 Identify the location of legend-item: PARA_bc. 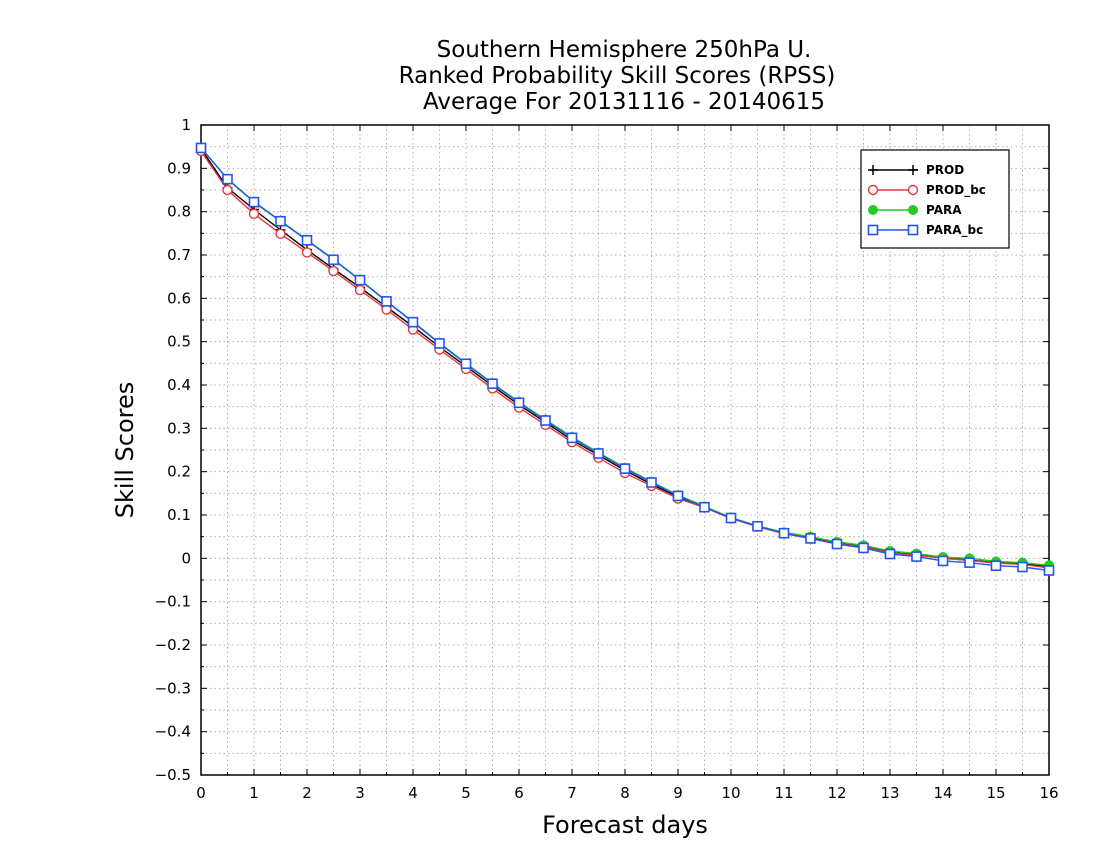
(925, 230).